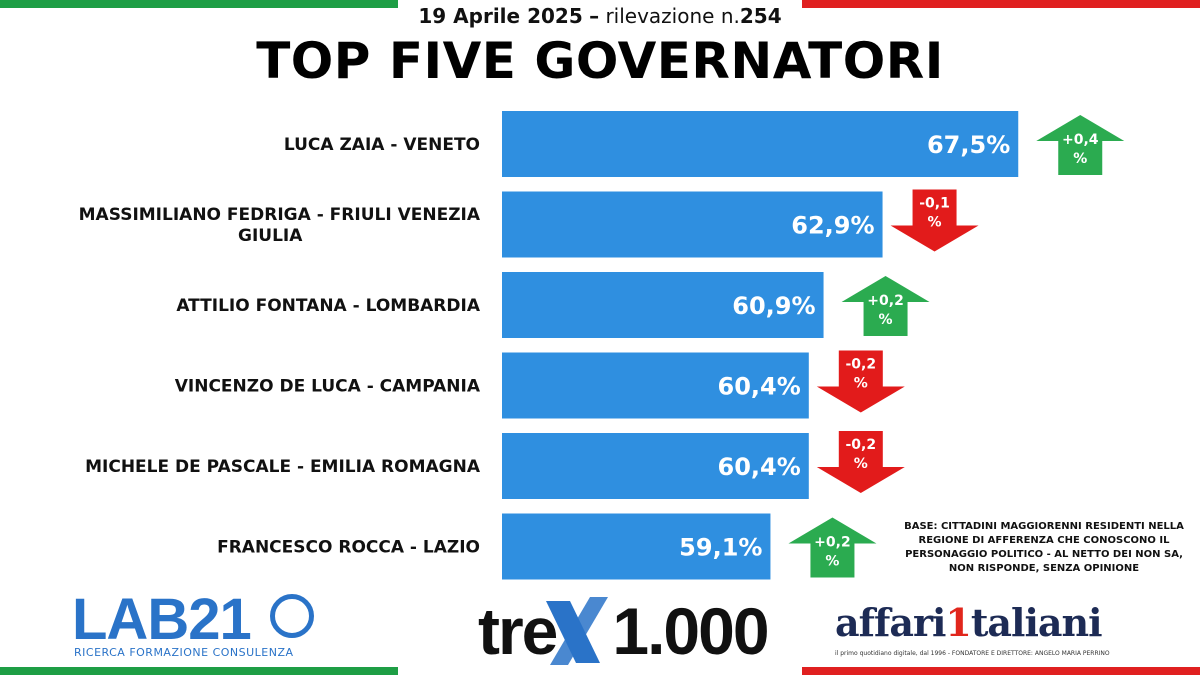  I want to click on category-label: ATTILIO FONTANA - LOMBARDIA, so click(328, 306).